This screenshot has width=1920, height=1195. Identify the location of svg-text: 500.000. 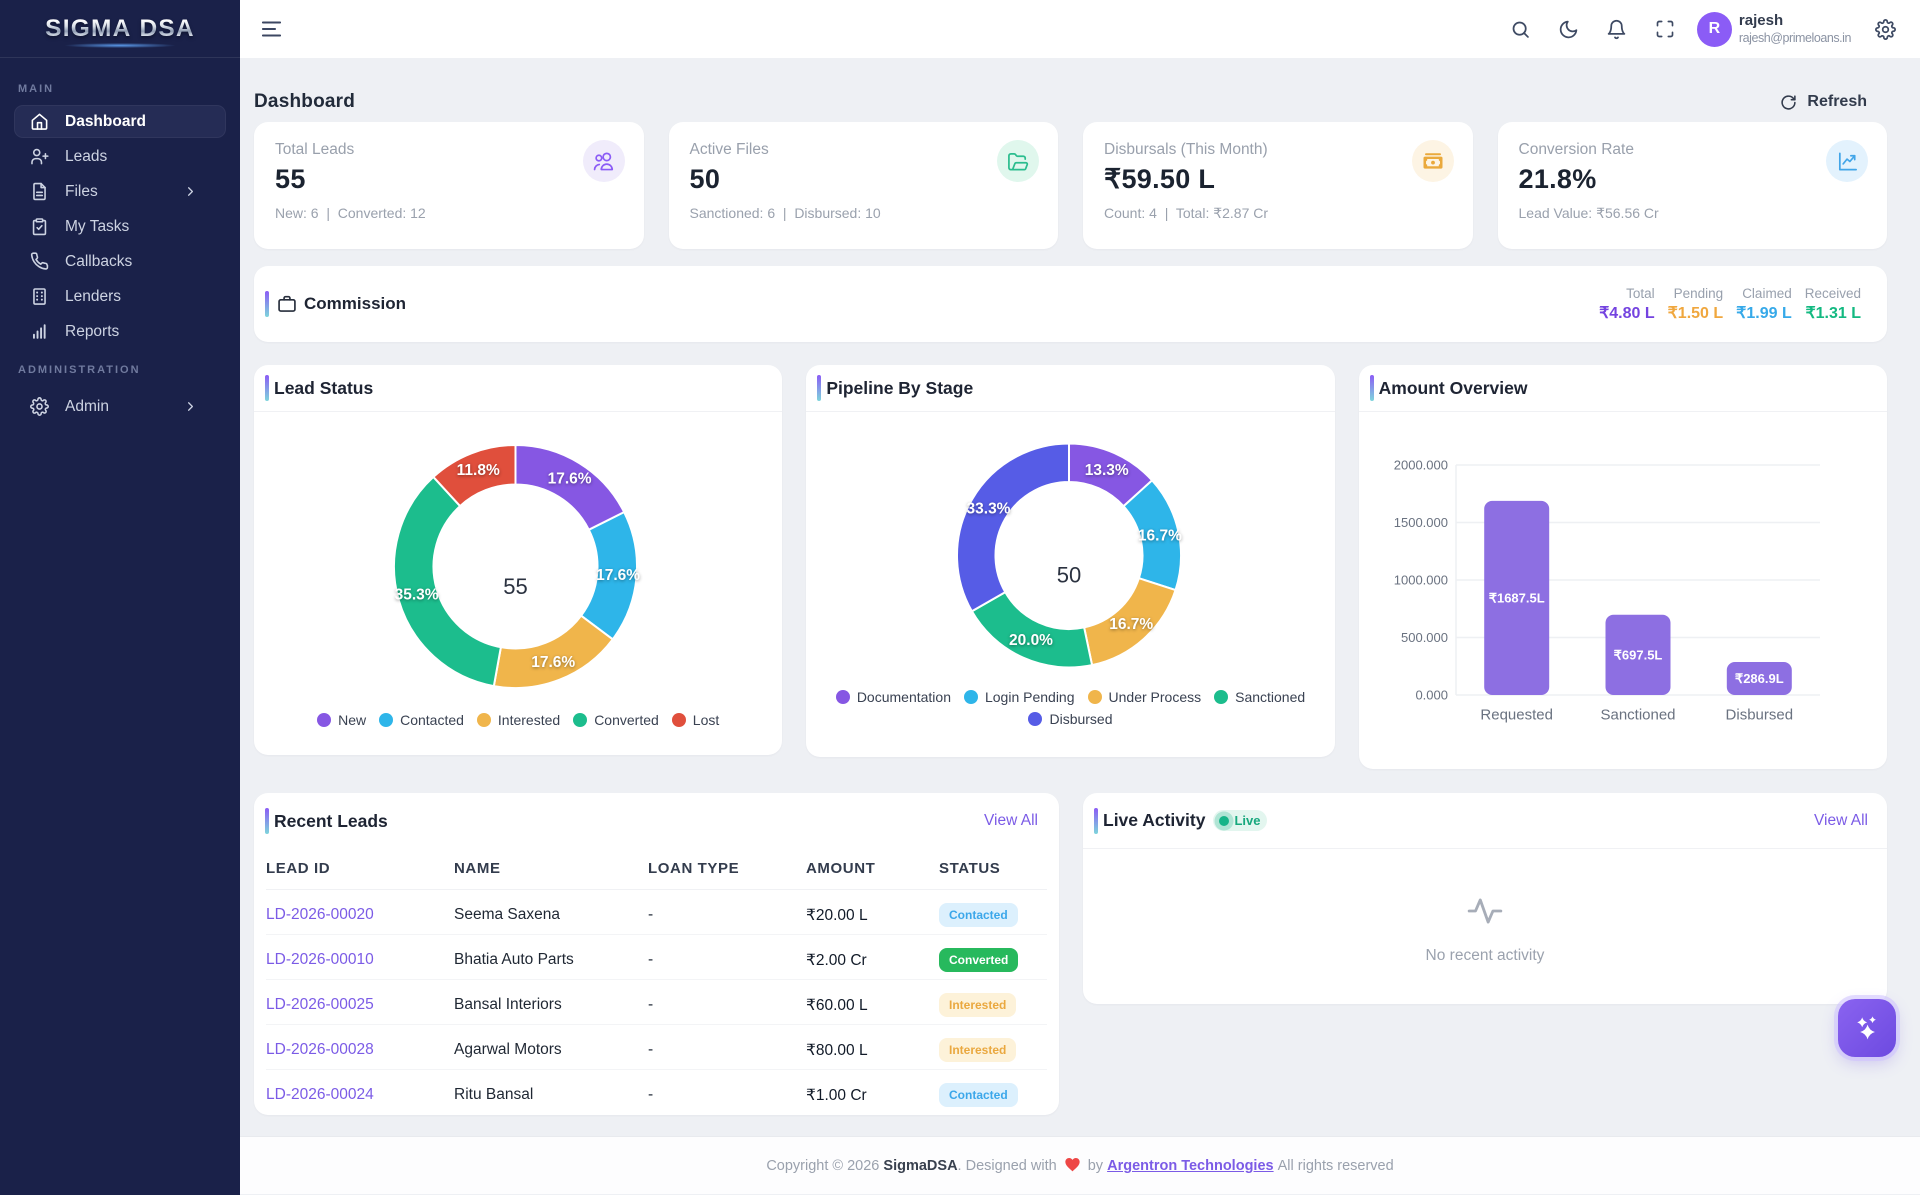
(1424, 637).